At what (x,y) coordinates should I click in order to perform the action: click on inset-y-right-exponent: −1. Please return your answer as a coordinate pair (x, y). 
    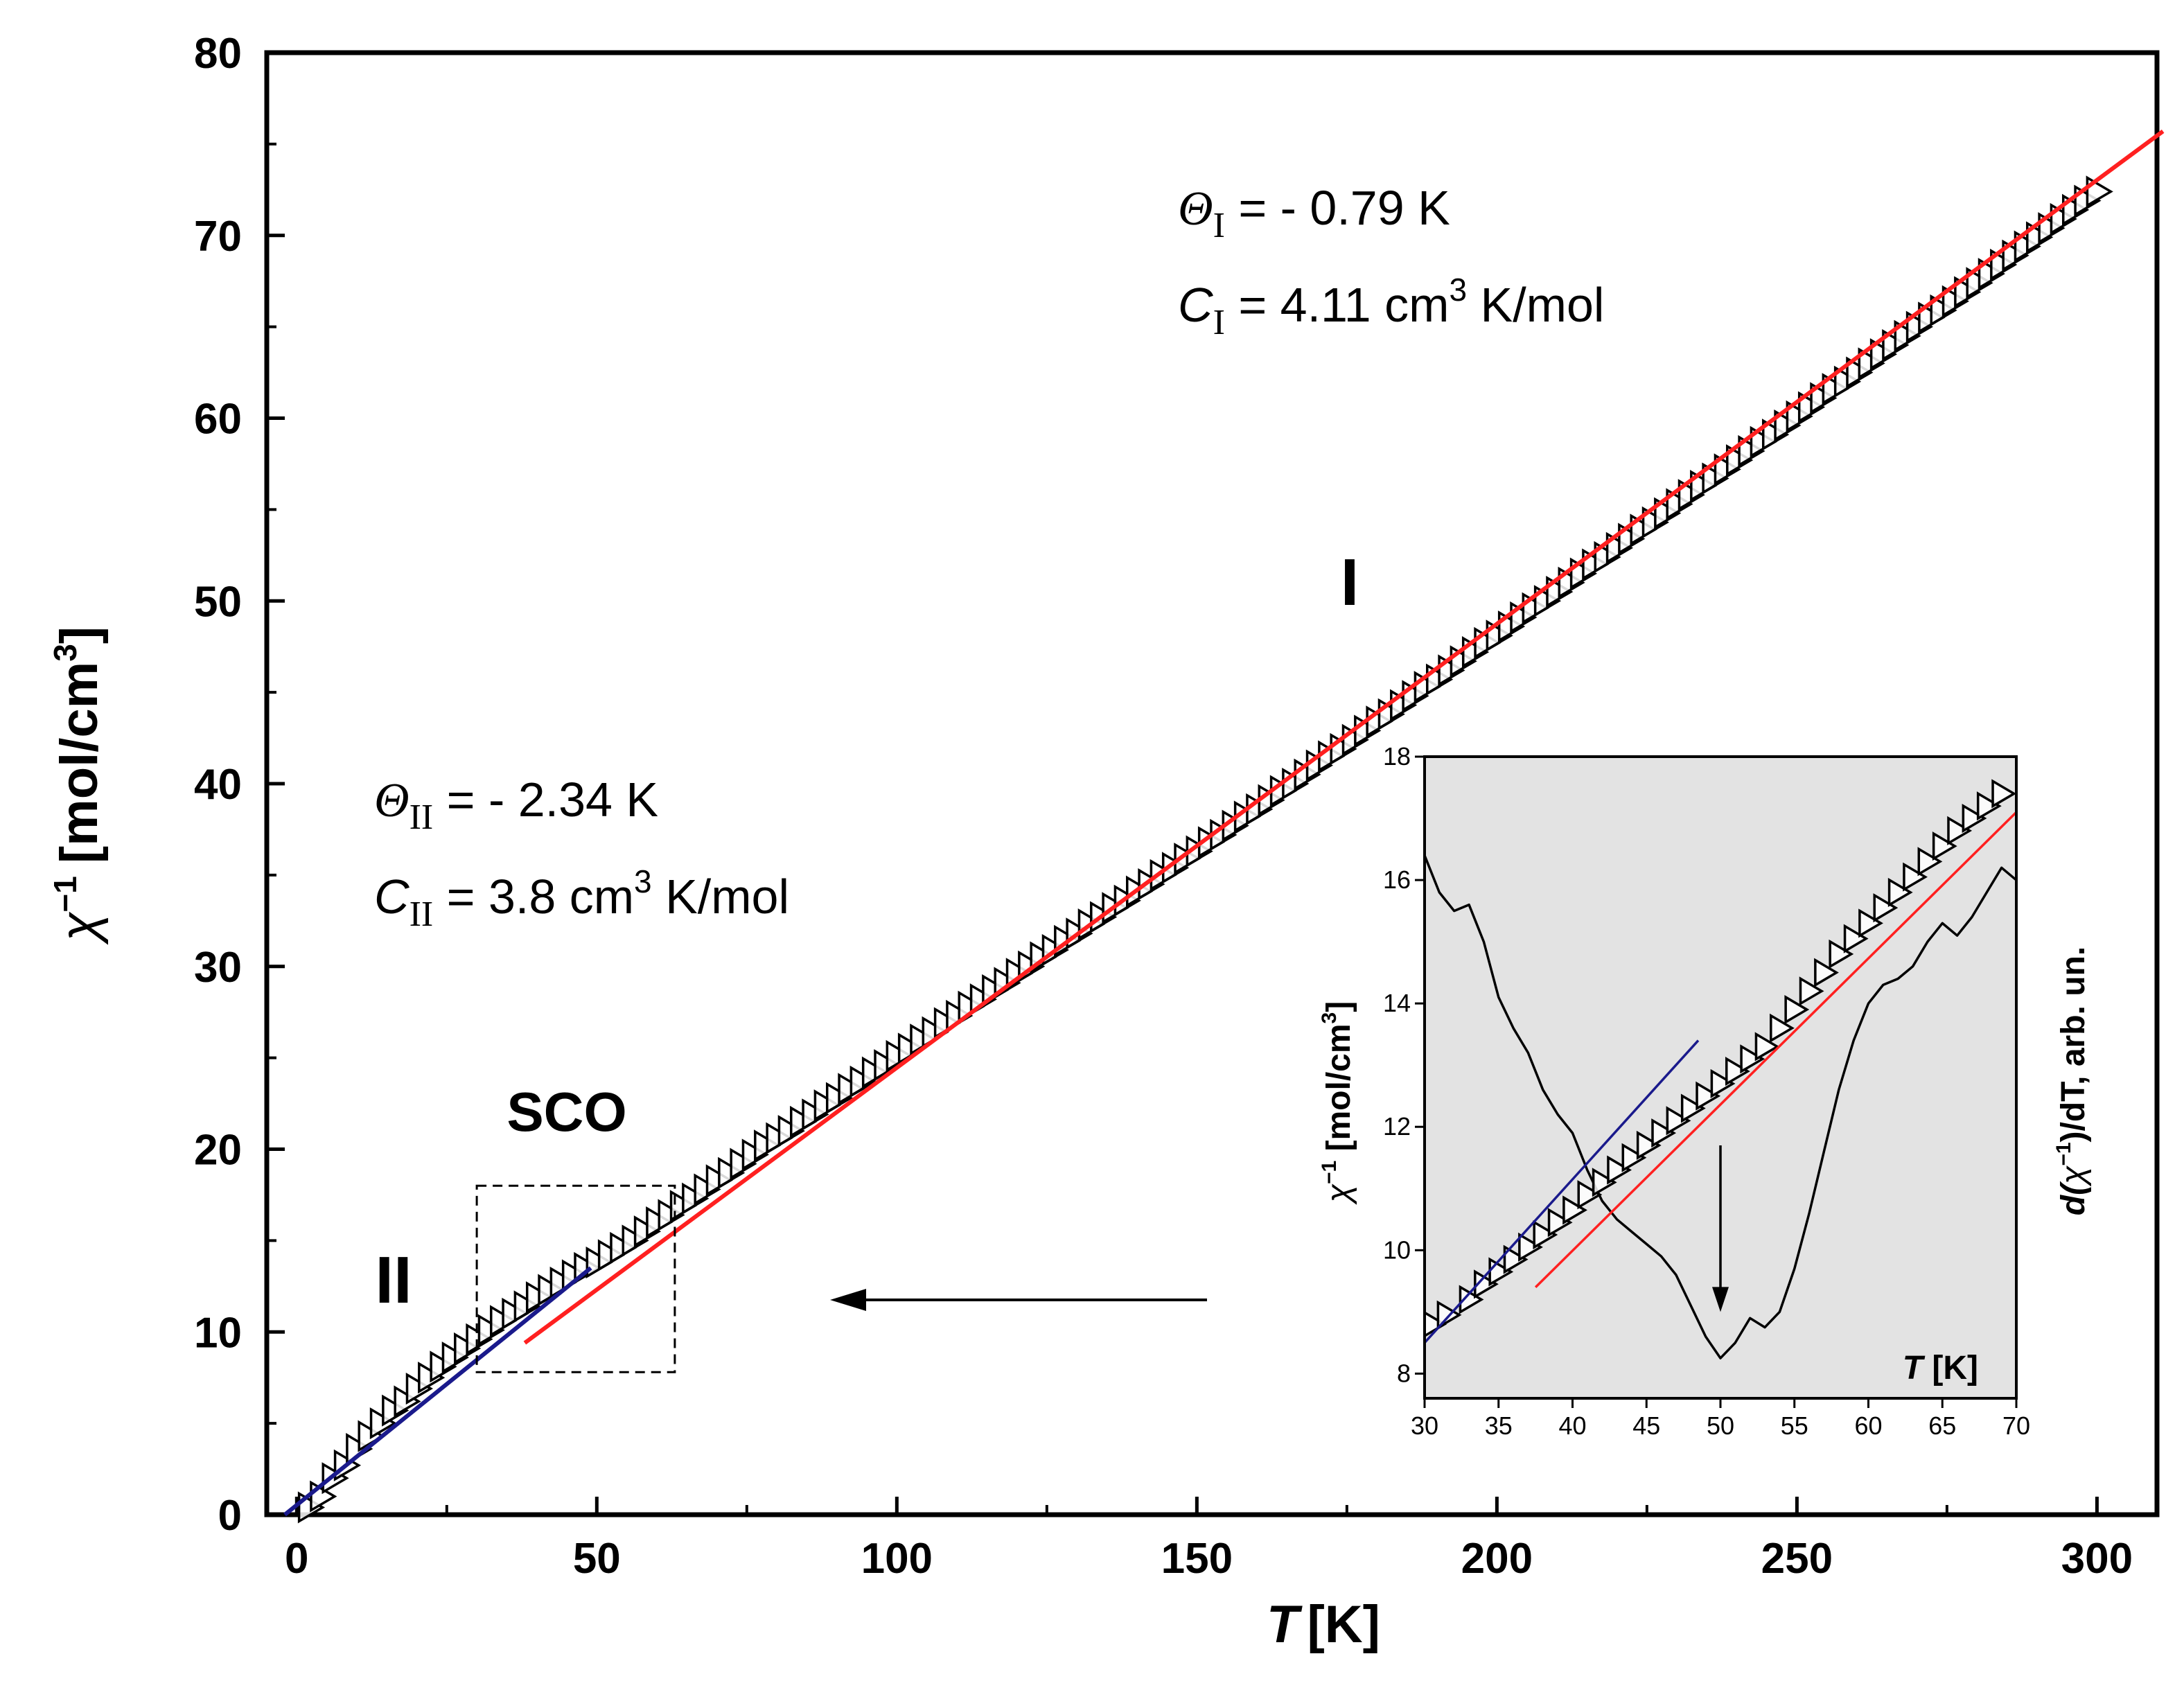
    Looking at the image, I should click on (2063, 1153).